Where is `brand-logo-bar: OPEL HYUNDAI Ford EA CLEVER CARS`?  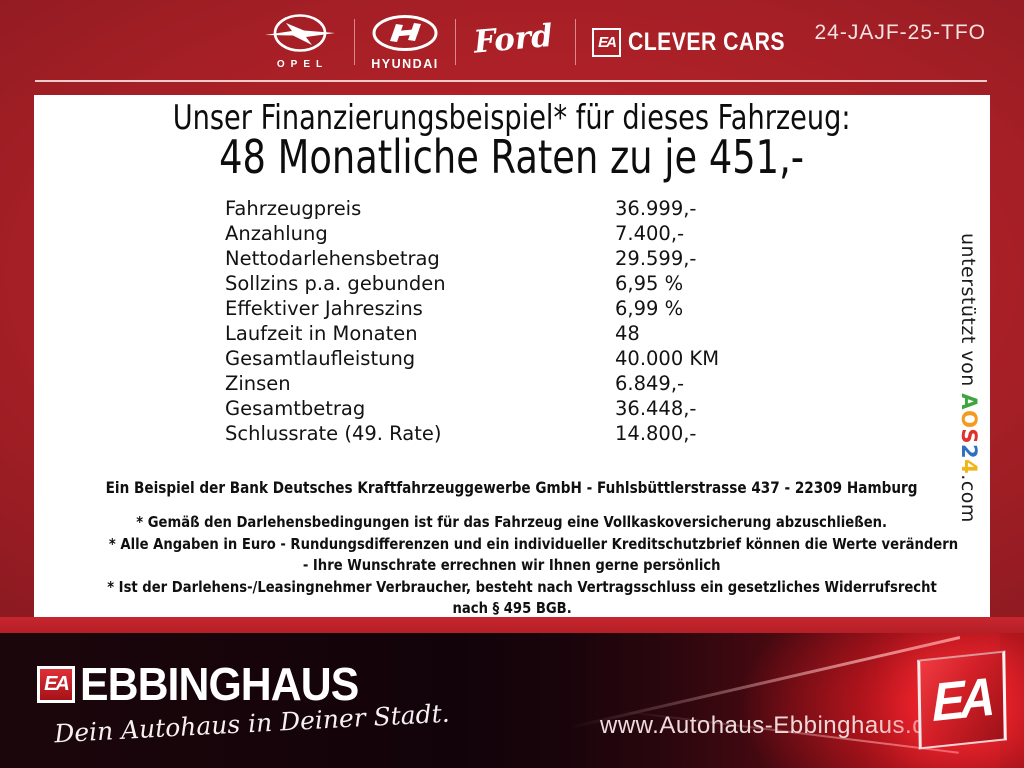
brand-logo-bar: OPEL HYUNDAI Ford EA CLEVER CARS is located at coordinates (537, 42).